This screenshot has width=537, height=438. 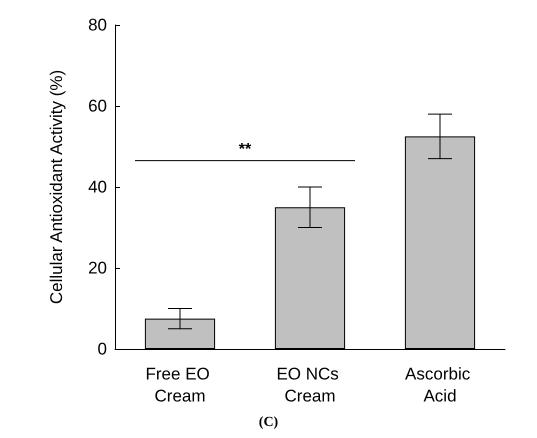 What do you see at coordinates (56, 187) in the screenshot?
I see `y-axis-title: Cellular Antioxidant Activity (%)` at bounding box center [56, 187].